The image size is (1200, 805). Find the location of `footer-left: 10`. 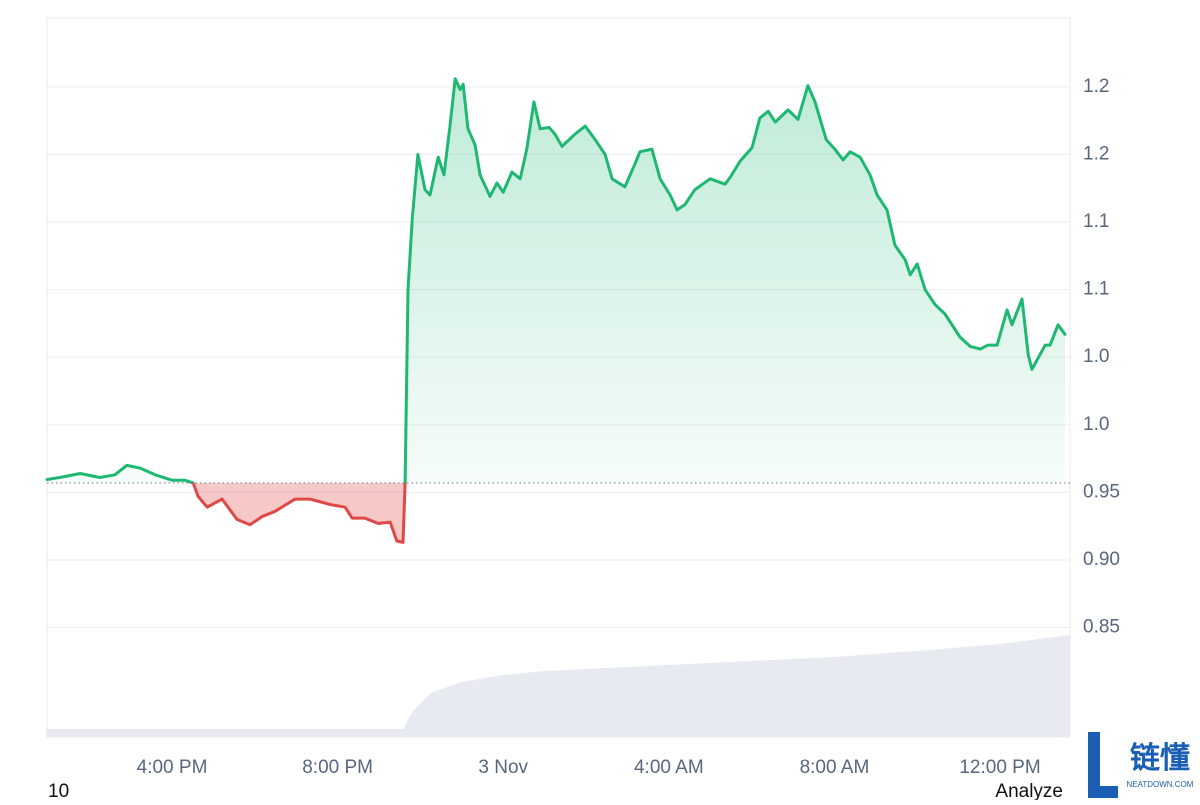

footer-left: 10 is located at coordinates (58, 790).